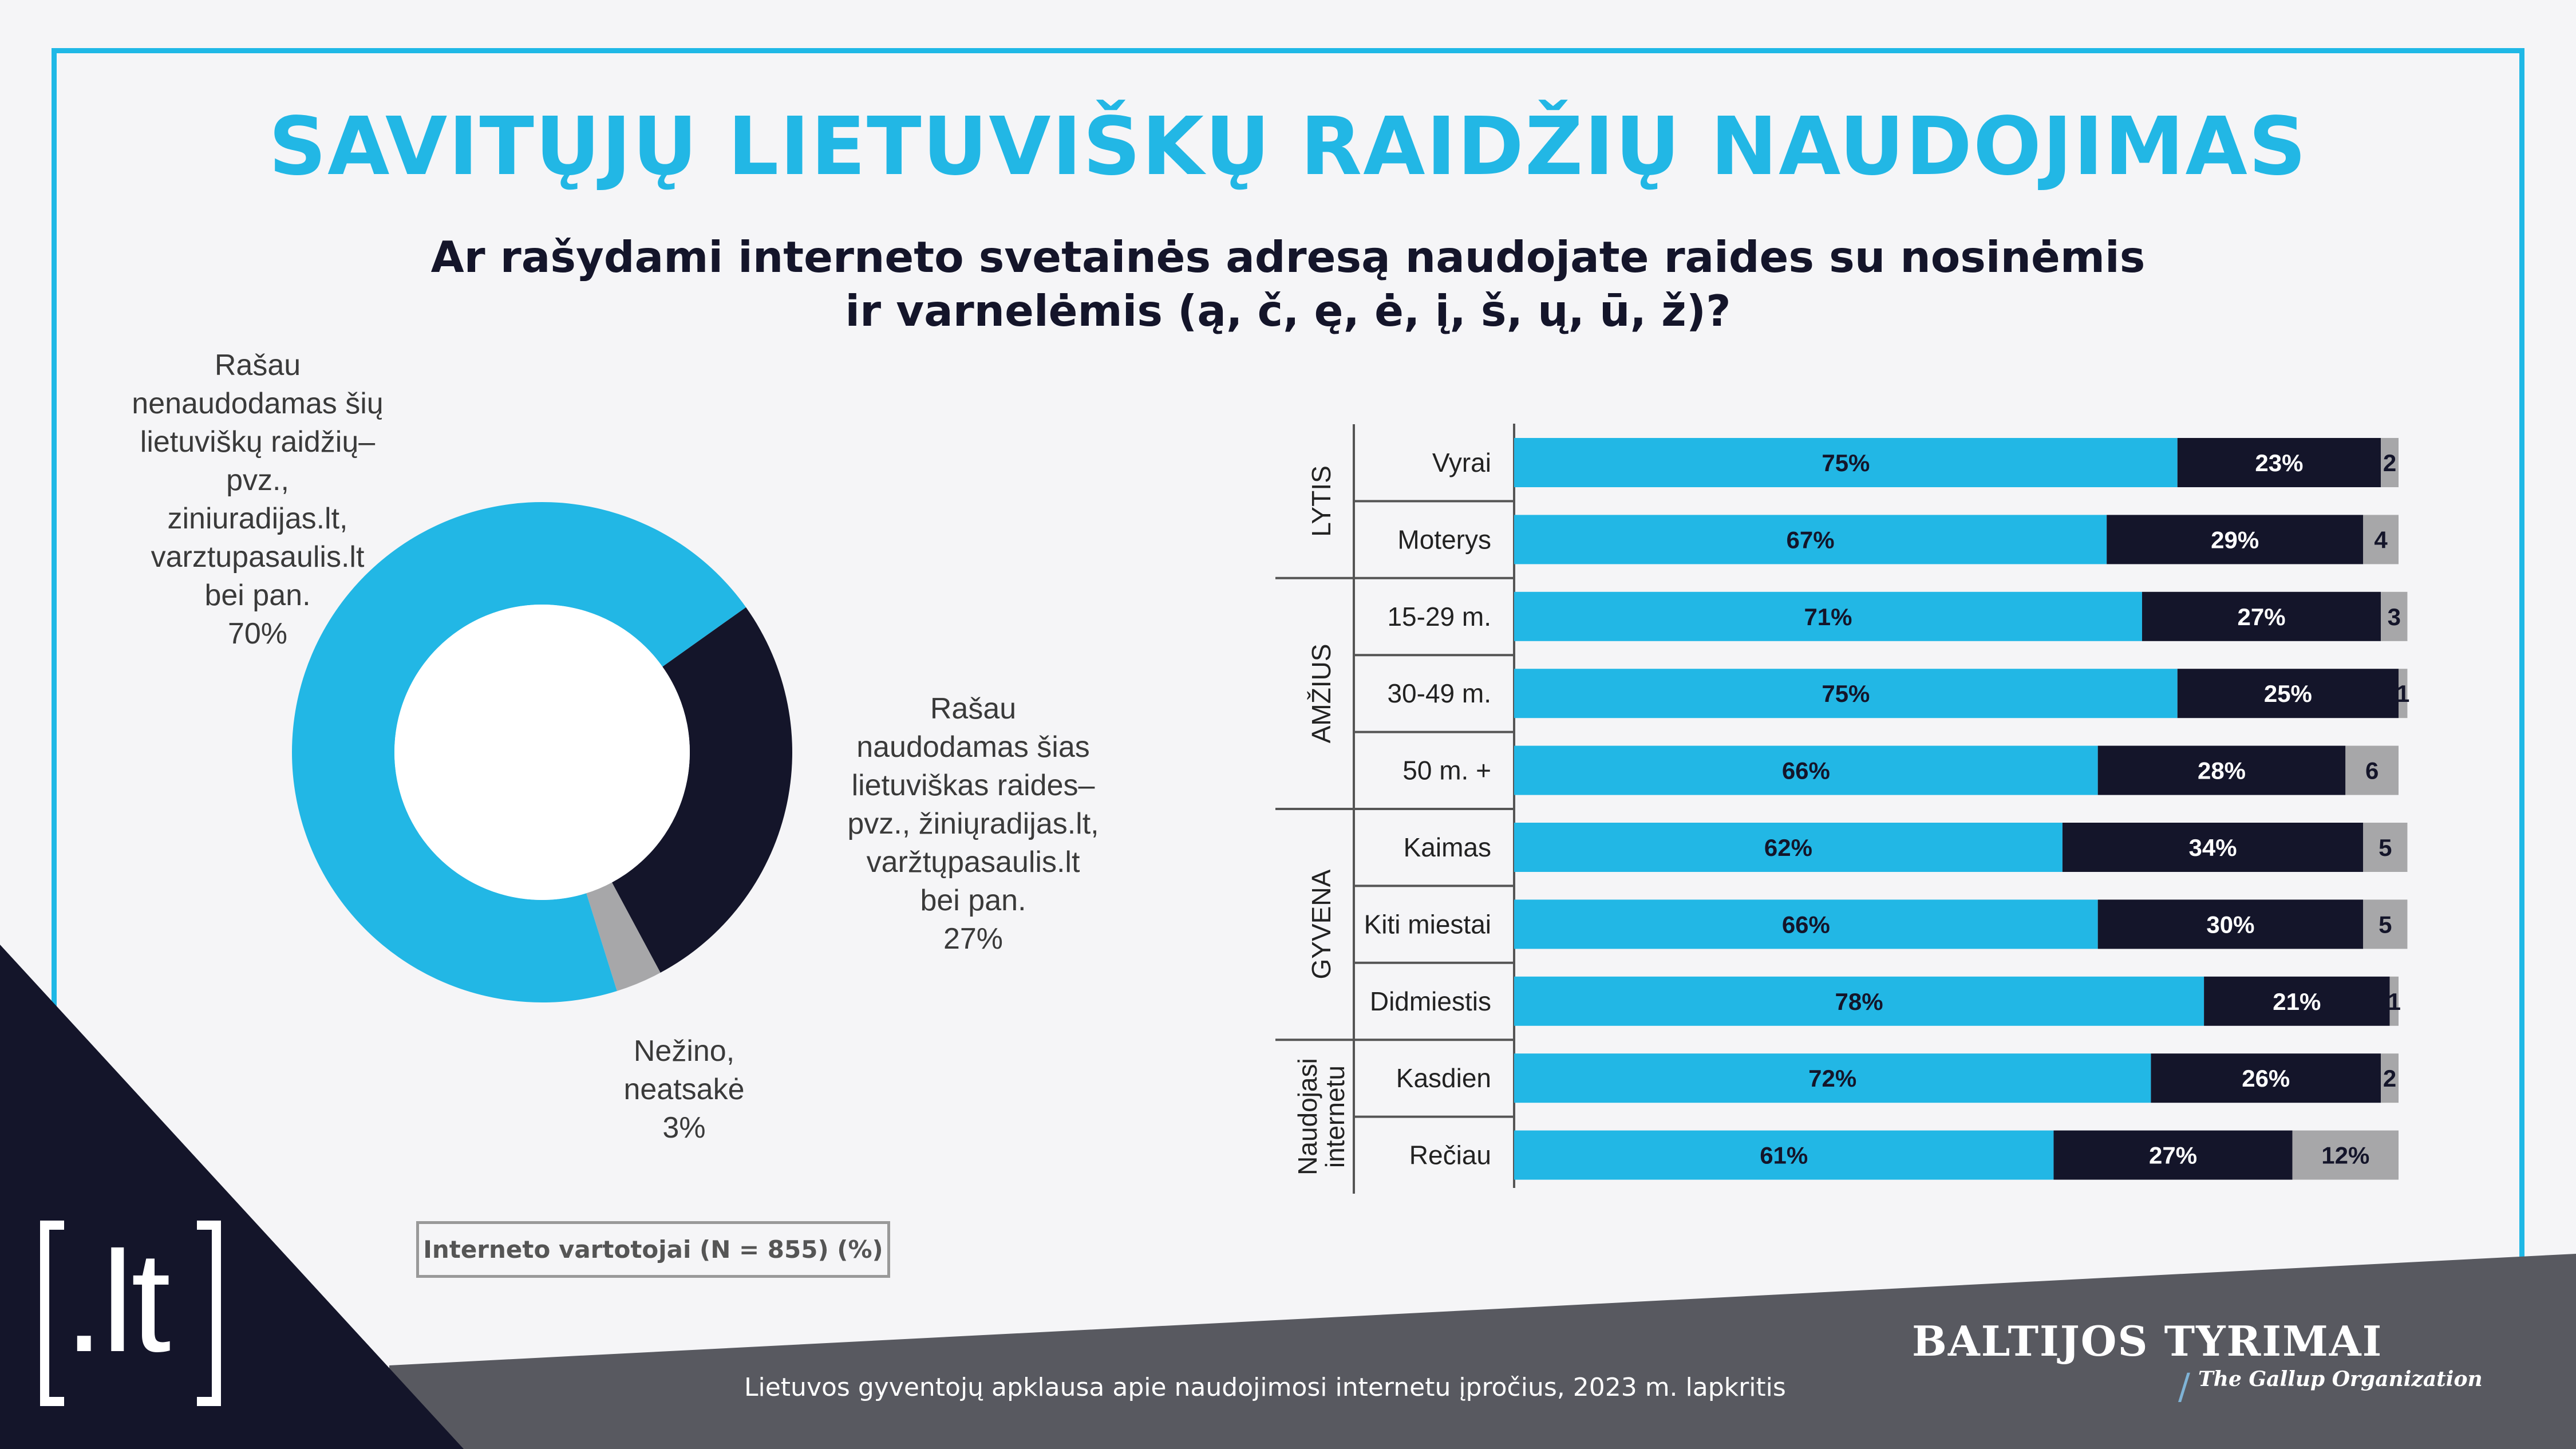 The image size is (2576, 1449). Describe the element at coordinates (1322, 1116) in the screenshot. I see `group-label: Naudojasiinternetu` at that location.